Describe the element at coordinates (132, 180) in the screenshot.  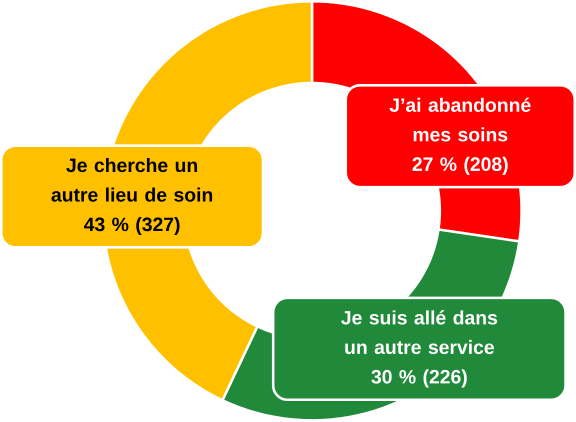
I see `slice-label: Je cherche un autre lieu de soin` at that location.